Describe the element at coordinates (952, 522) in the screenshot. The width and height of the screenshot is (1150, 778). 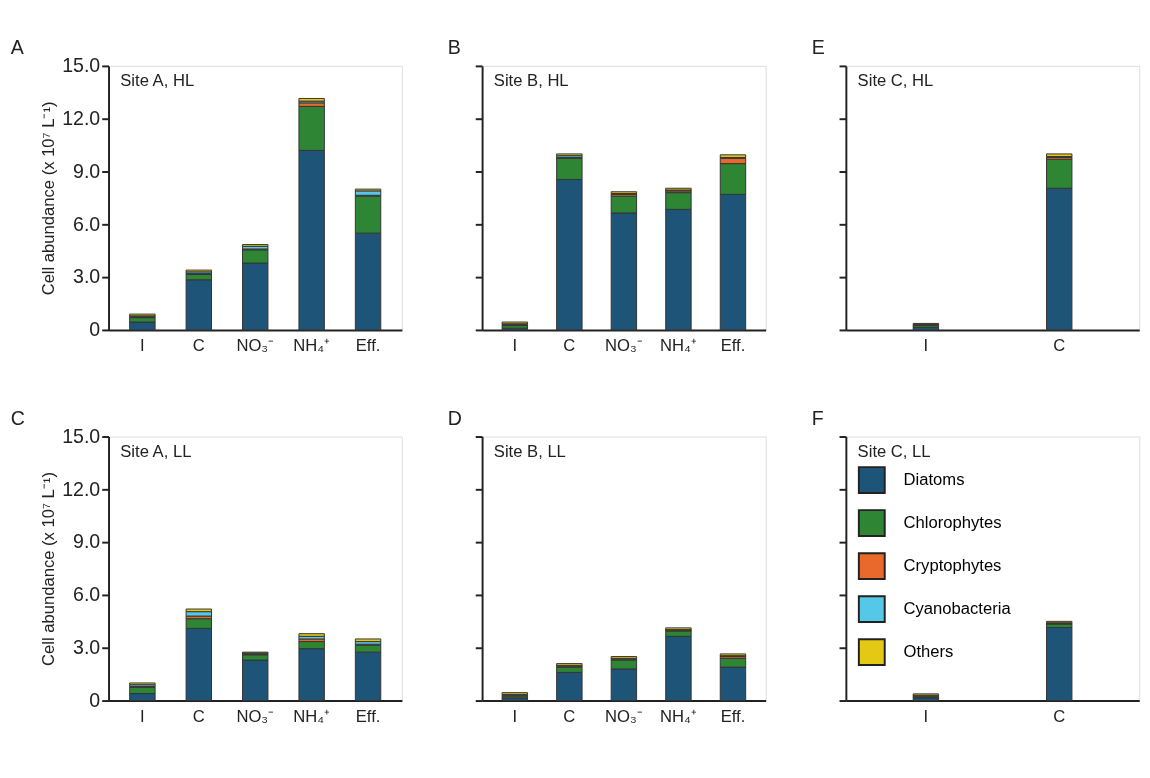
I see `legend-label: Chlorophytes` at that location.